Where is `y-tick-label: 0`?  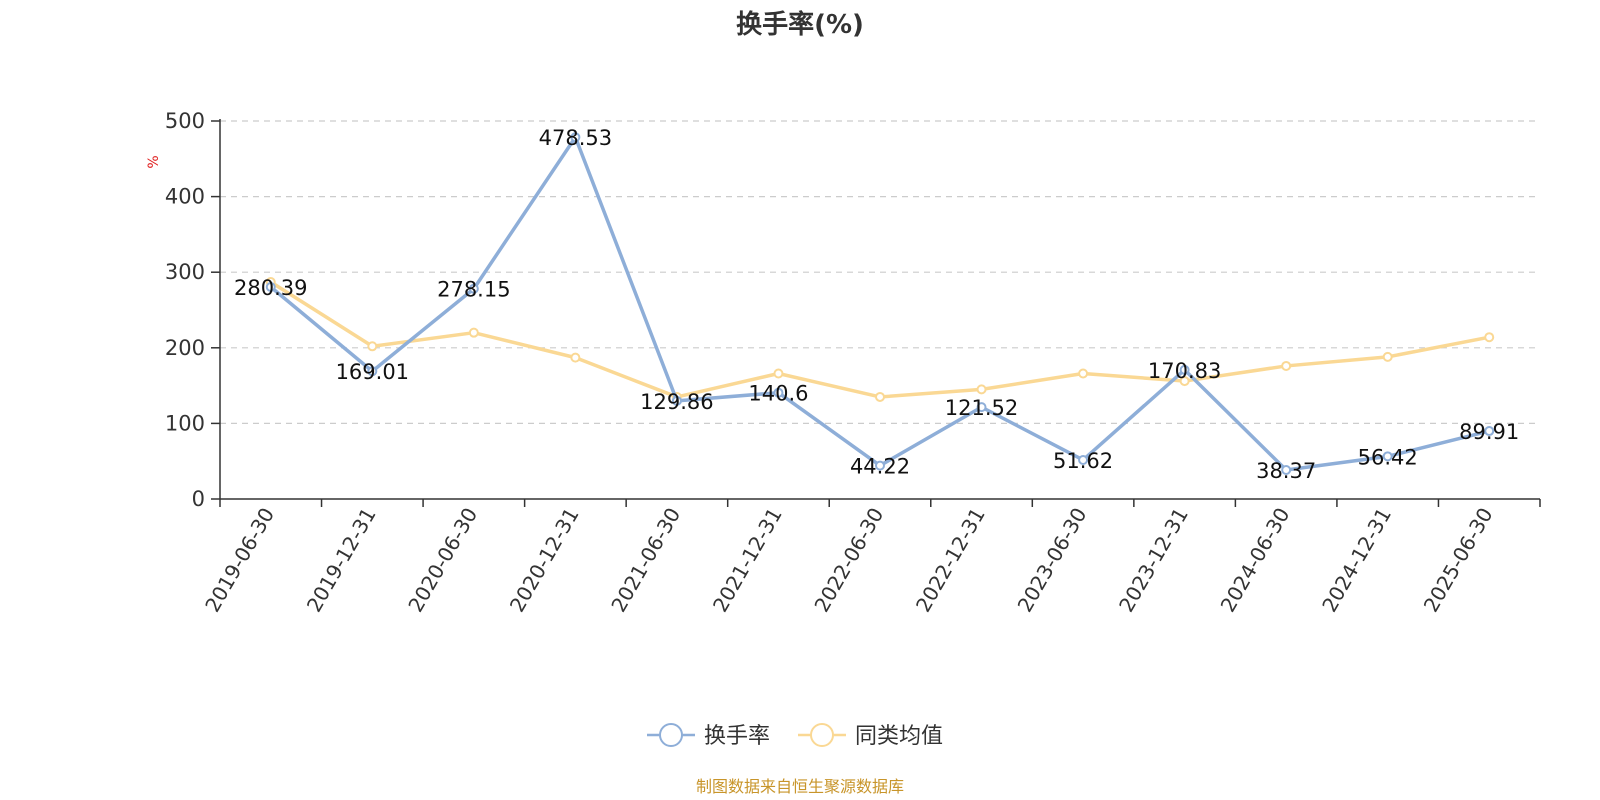 y-tick-label: 0 is located at coordinates (198, 499).